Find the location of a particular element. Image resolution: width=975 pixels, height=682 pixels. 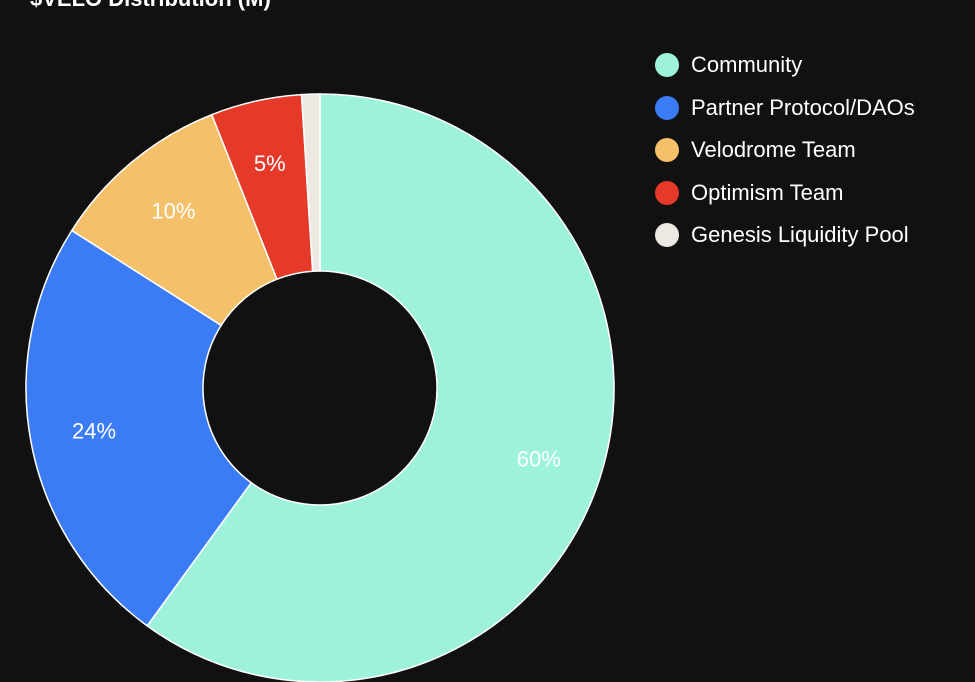

legend-item-velodrome-team: Velodrome Team is located at coordinates (785, 150).